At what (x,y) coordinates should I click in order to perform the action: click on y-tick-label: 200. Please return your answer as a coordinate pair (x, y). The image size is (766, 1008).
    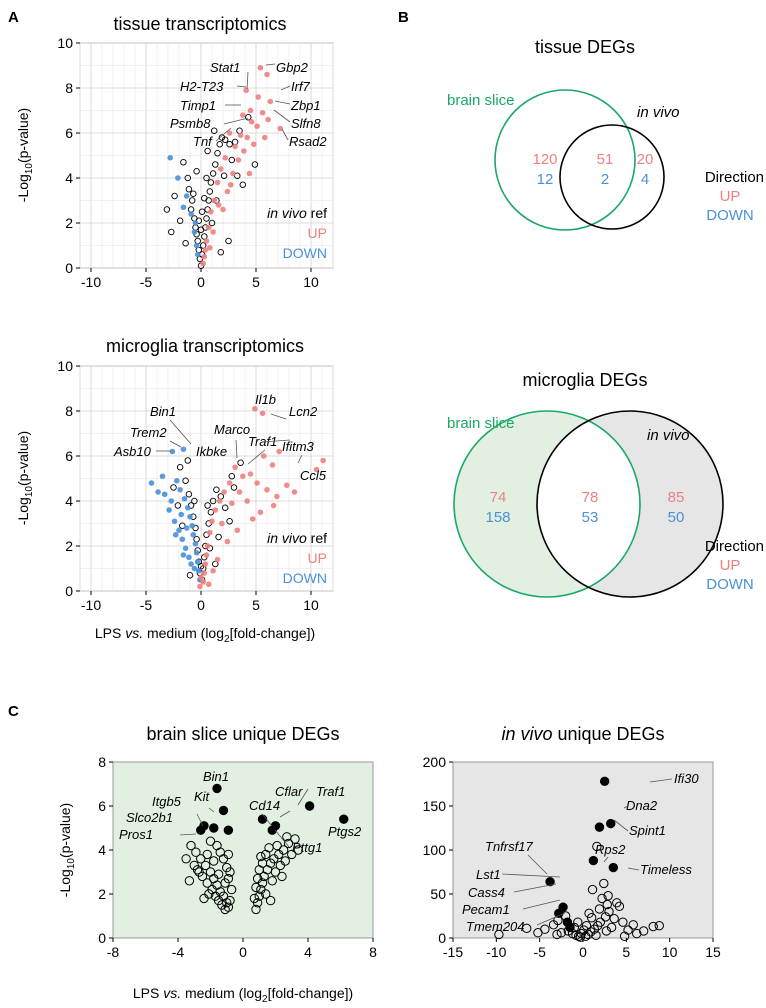
    Looking at the image, I should click on (435, 762).